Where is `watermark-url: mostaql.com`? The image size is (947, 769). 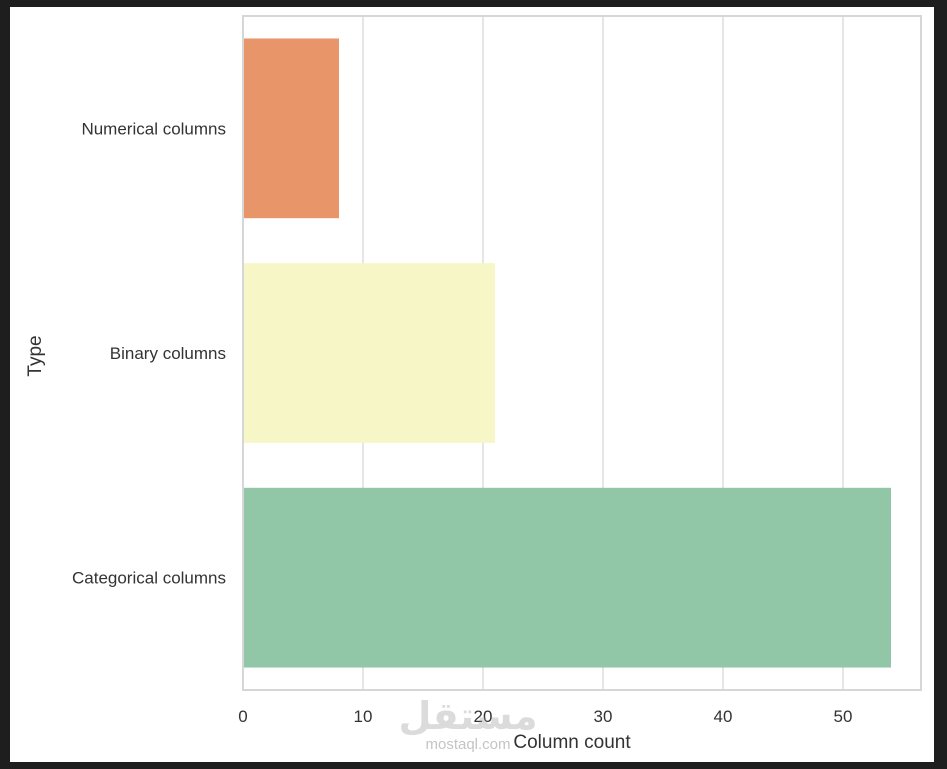 watermark-url: mostaql.com is located at coordinates (467, 744).